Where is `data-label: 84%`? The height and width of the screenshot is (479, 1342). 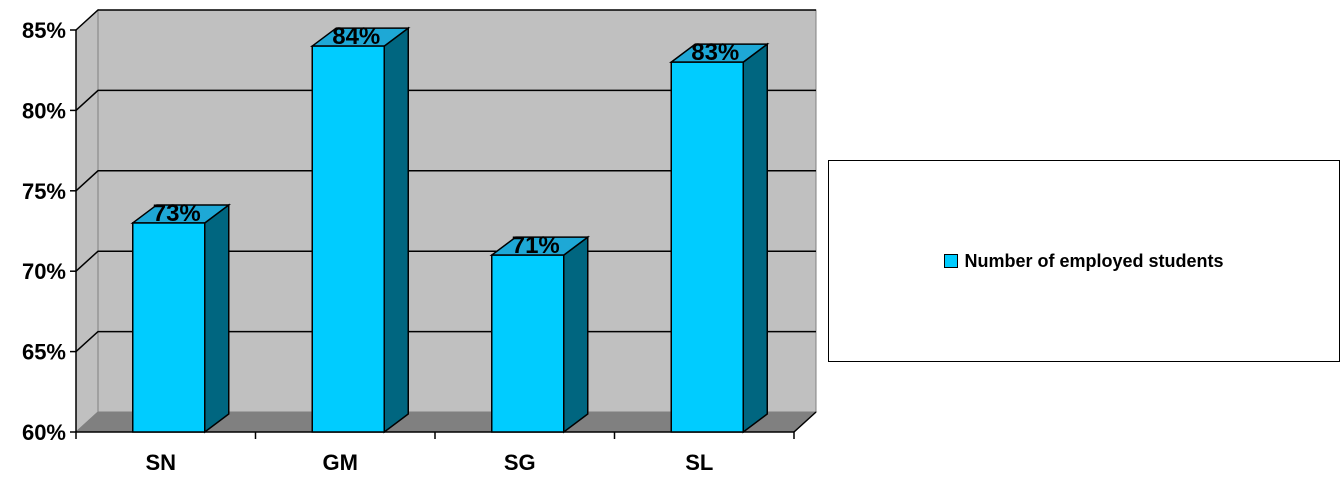
data-label: 84% is located at coordinates (356, 36).